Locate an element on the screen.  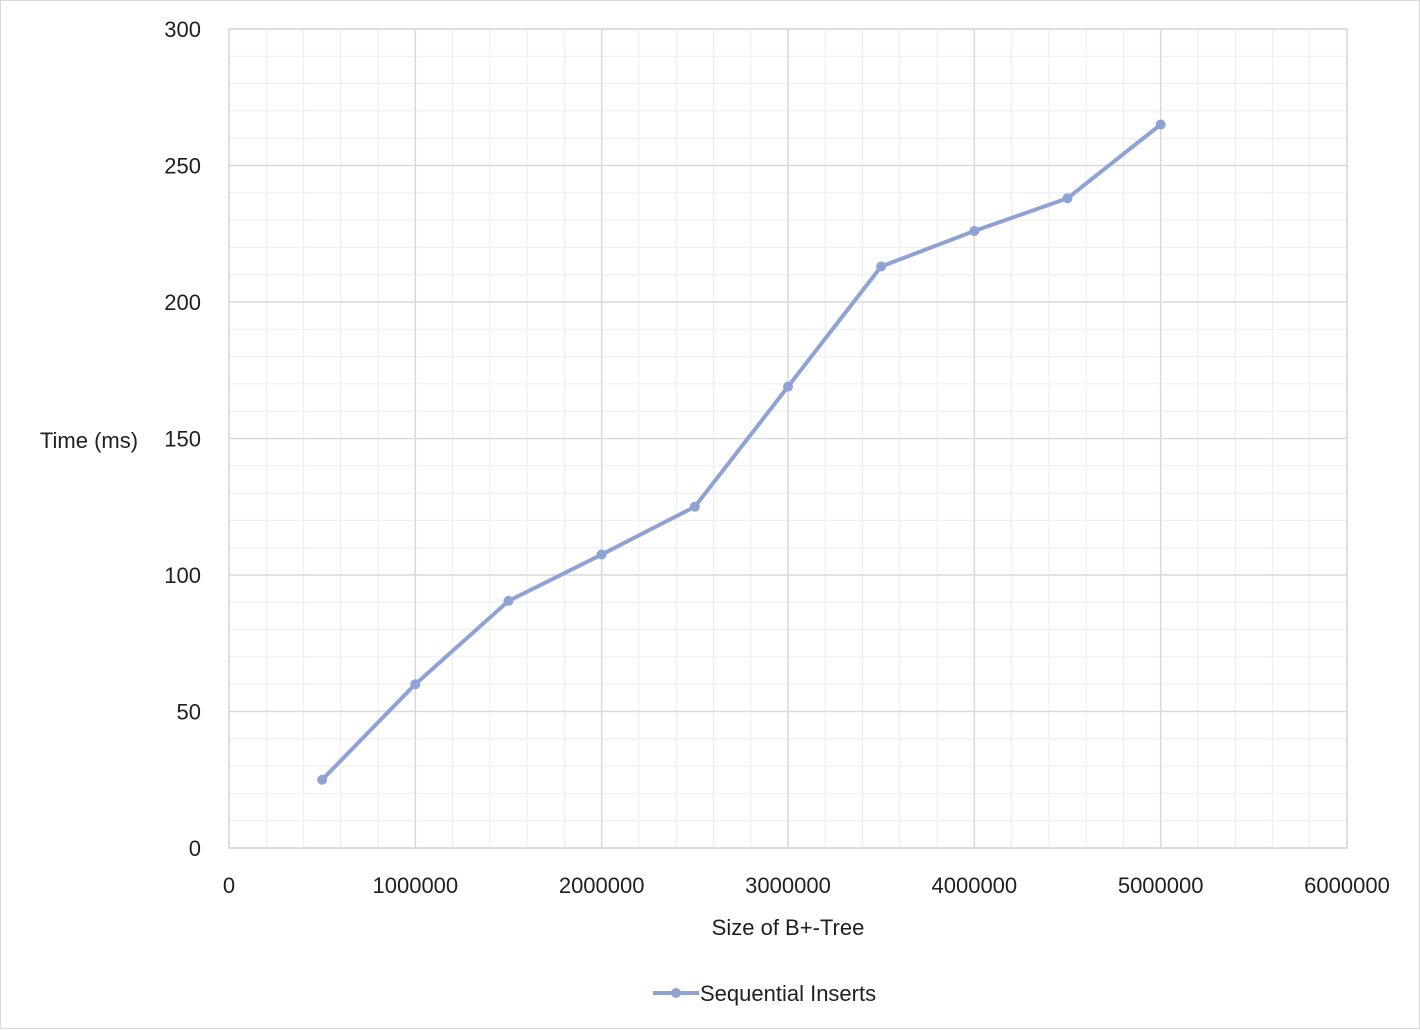
x-tick-label: 3000000 is located at coordinates (788, 885).